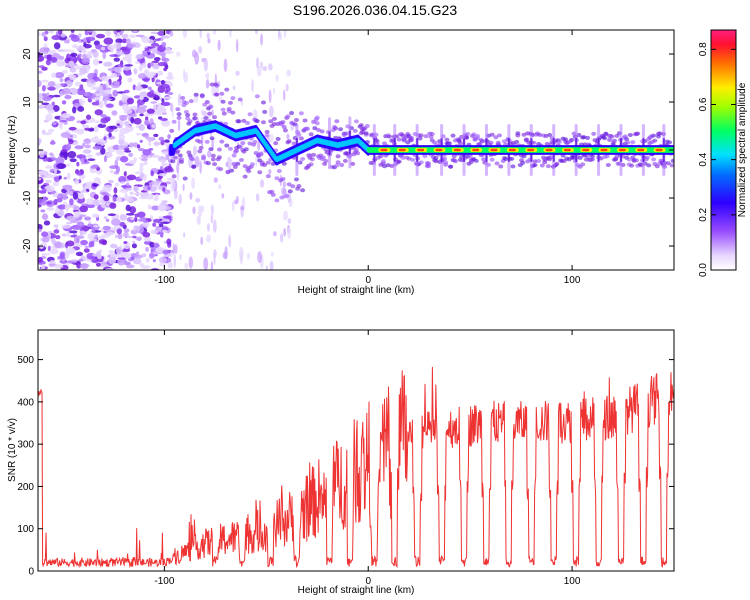 This screenshot has height=600, width=750. What do you see at coordinates (27, 245) in the screenshot?
I see `spectrogram-ytick-label: -20` at bounding box center [27, 245].